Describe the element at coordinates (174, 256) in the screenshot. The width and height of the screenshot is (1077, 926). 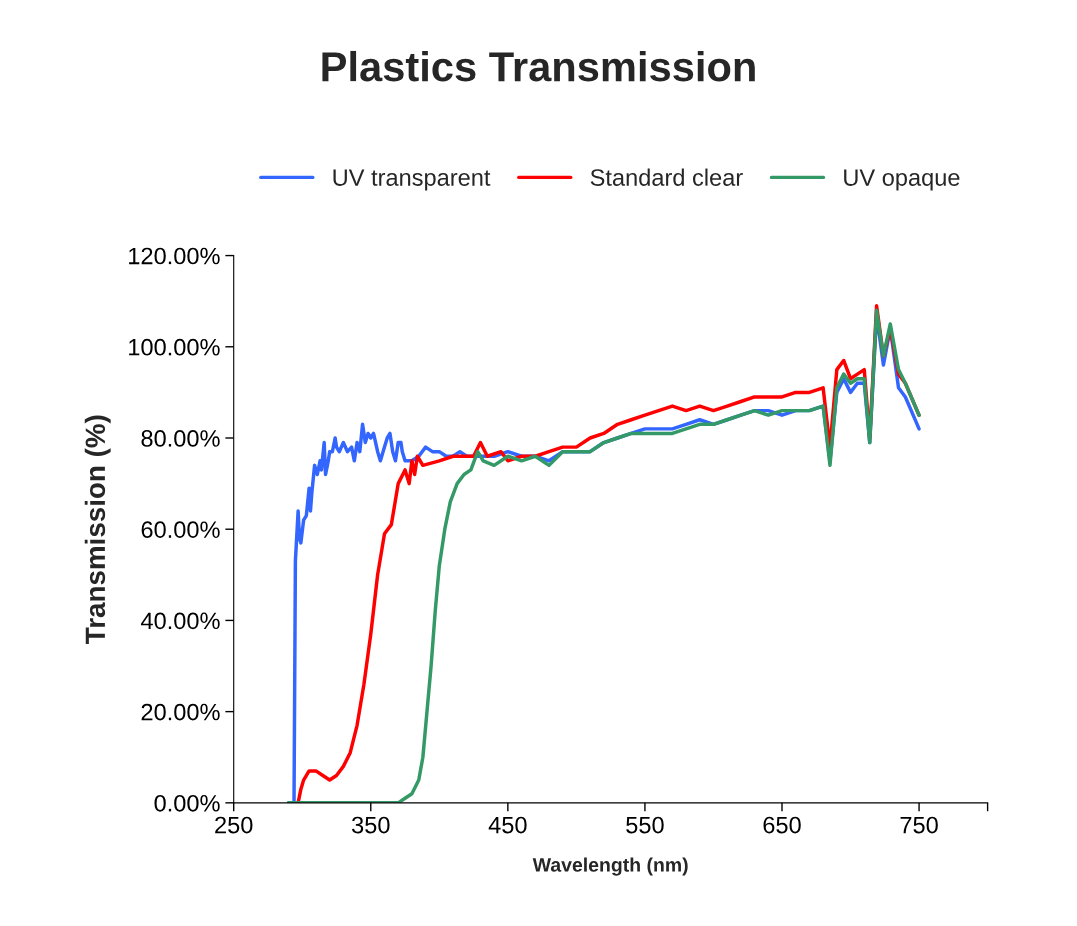
I see `y-tick-label: 120.00%` at that location.